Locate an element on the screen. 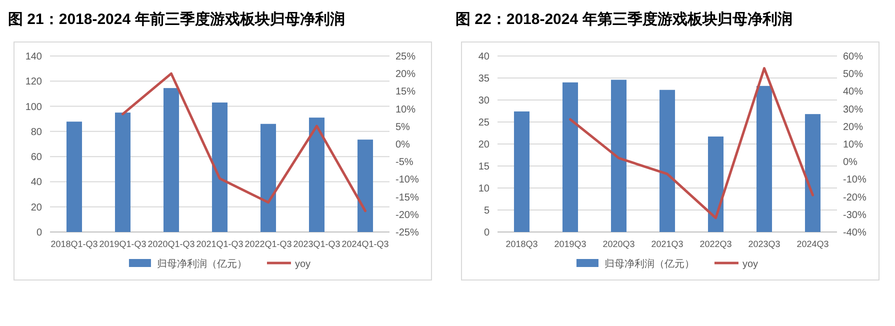 Image resolution: width=895 pixels, height=326 pixels. y2-tick-label: -15% is located at coordinates (407, 198).